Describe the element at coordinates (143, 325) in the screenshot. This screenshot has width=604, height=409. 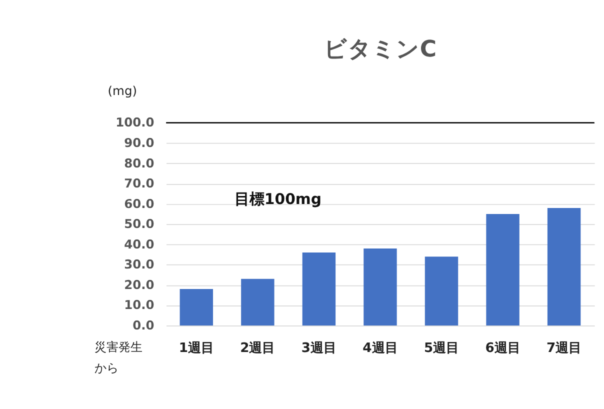
I see `y-tick-label: 0.0` at that location.